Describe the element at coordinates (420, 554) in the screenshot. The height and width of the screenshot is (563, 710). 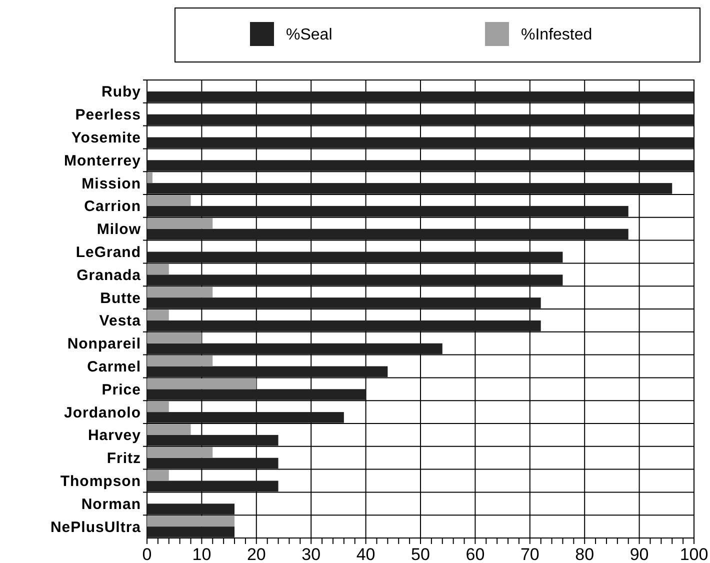
I see `x-tick-label: 50` at that location.